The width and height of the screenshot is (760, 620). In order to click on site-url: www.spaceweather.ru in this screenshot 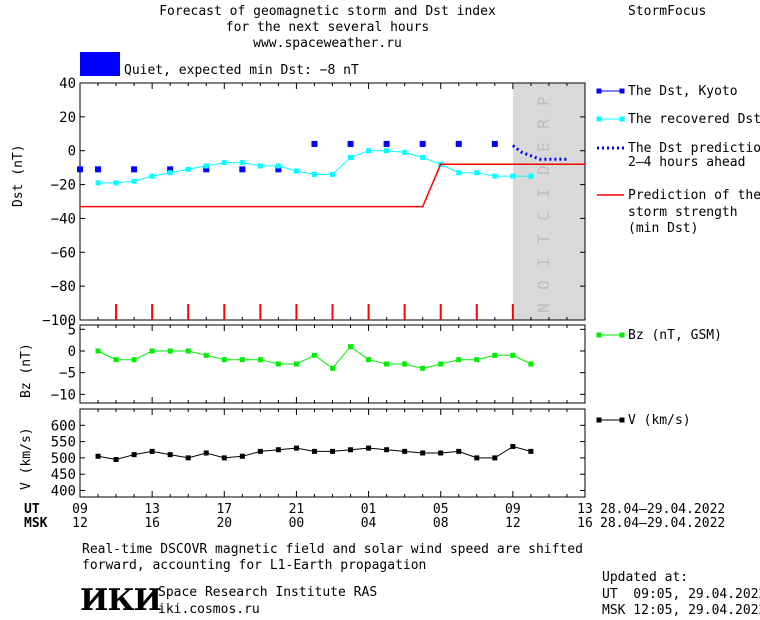, I will do `click(327, 43)`.